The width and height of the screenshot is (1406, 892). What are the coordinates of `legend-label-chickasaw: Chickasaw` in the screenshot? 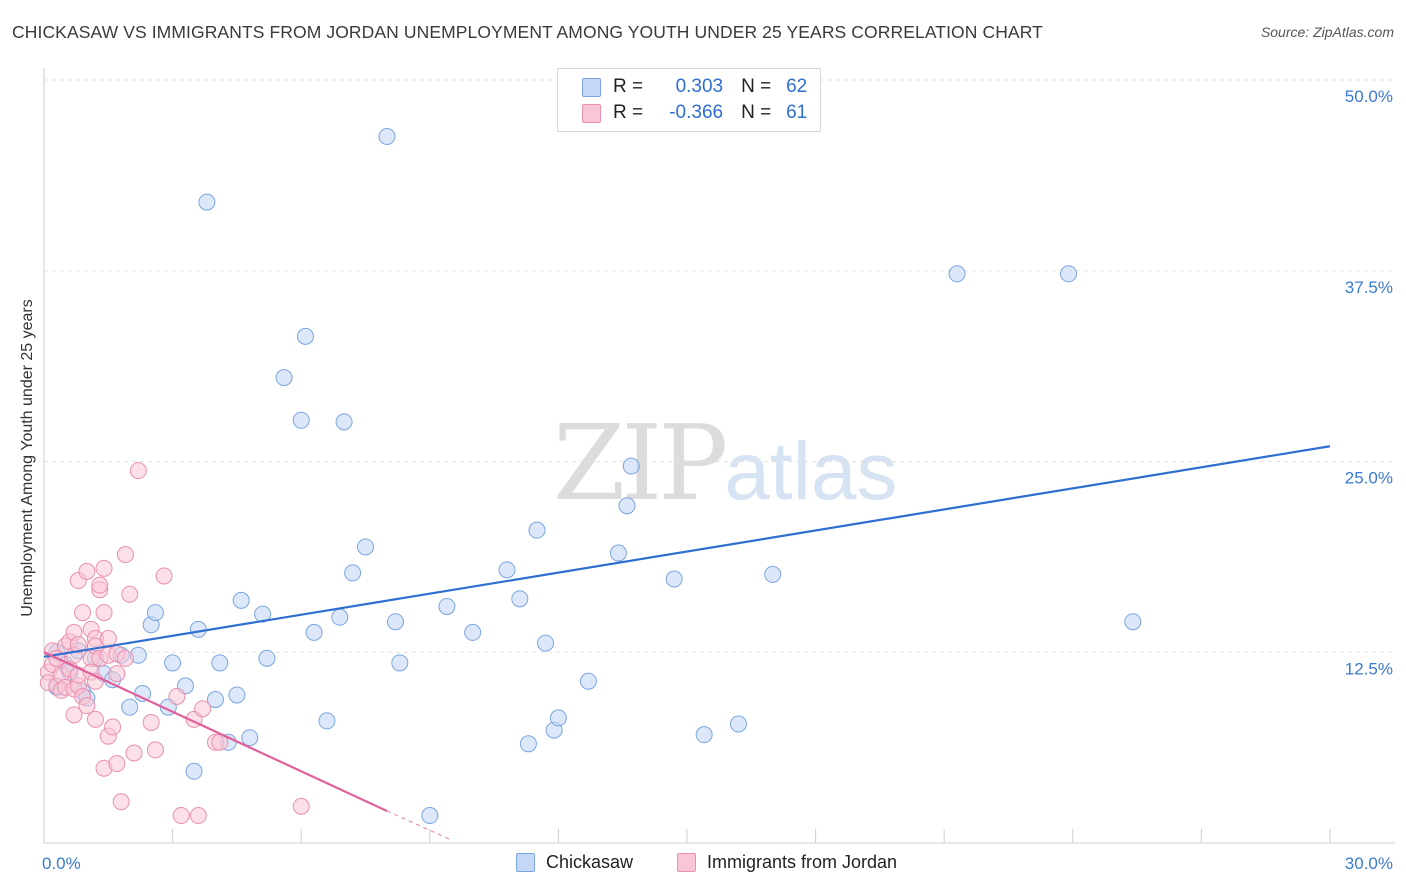 It's located at (590, 862).